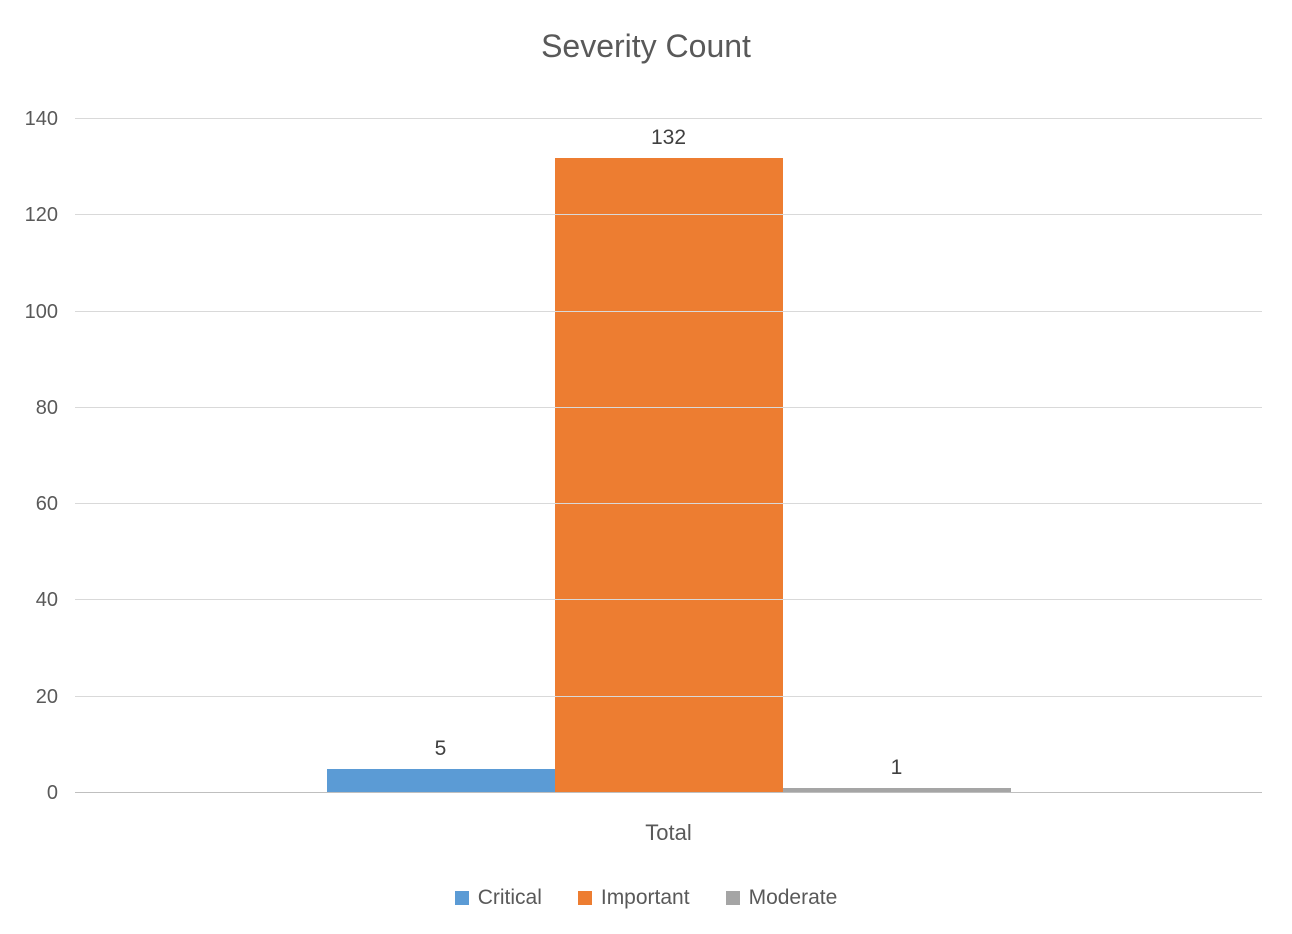  I want to click on legend-label: Important, so click(645, 897).